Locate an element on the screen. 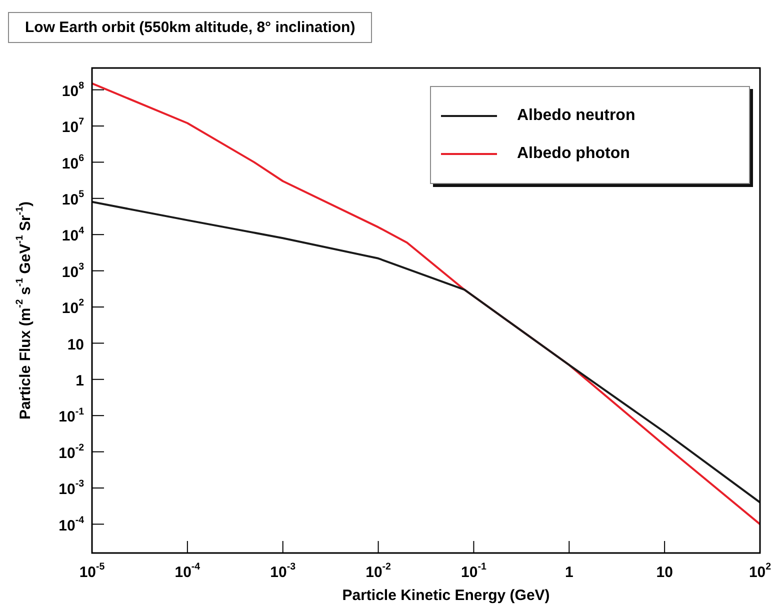 The image size is (784, 615). x-axis-title: Particle Kinetic Energy (GeV) is located at coordinates (446, 595).